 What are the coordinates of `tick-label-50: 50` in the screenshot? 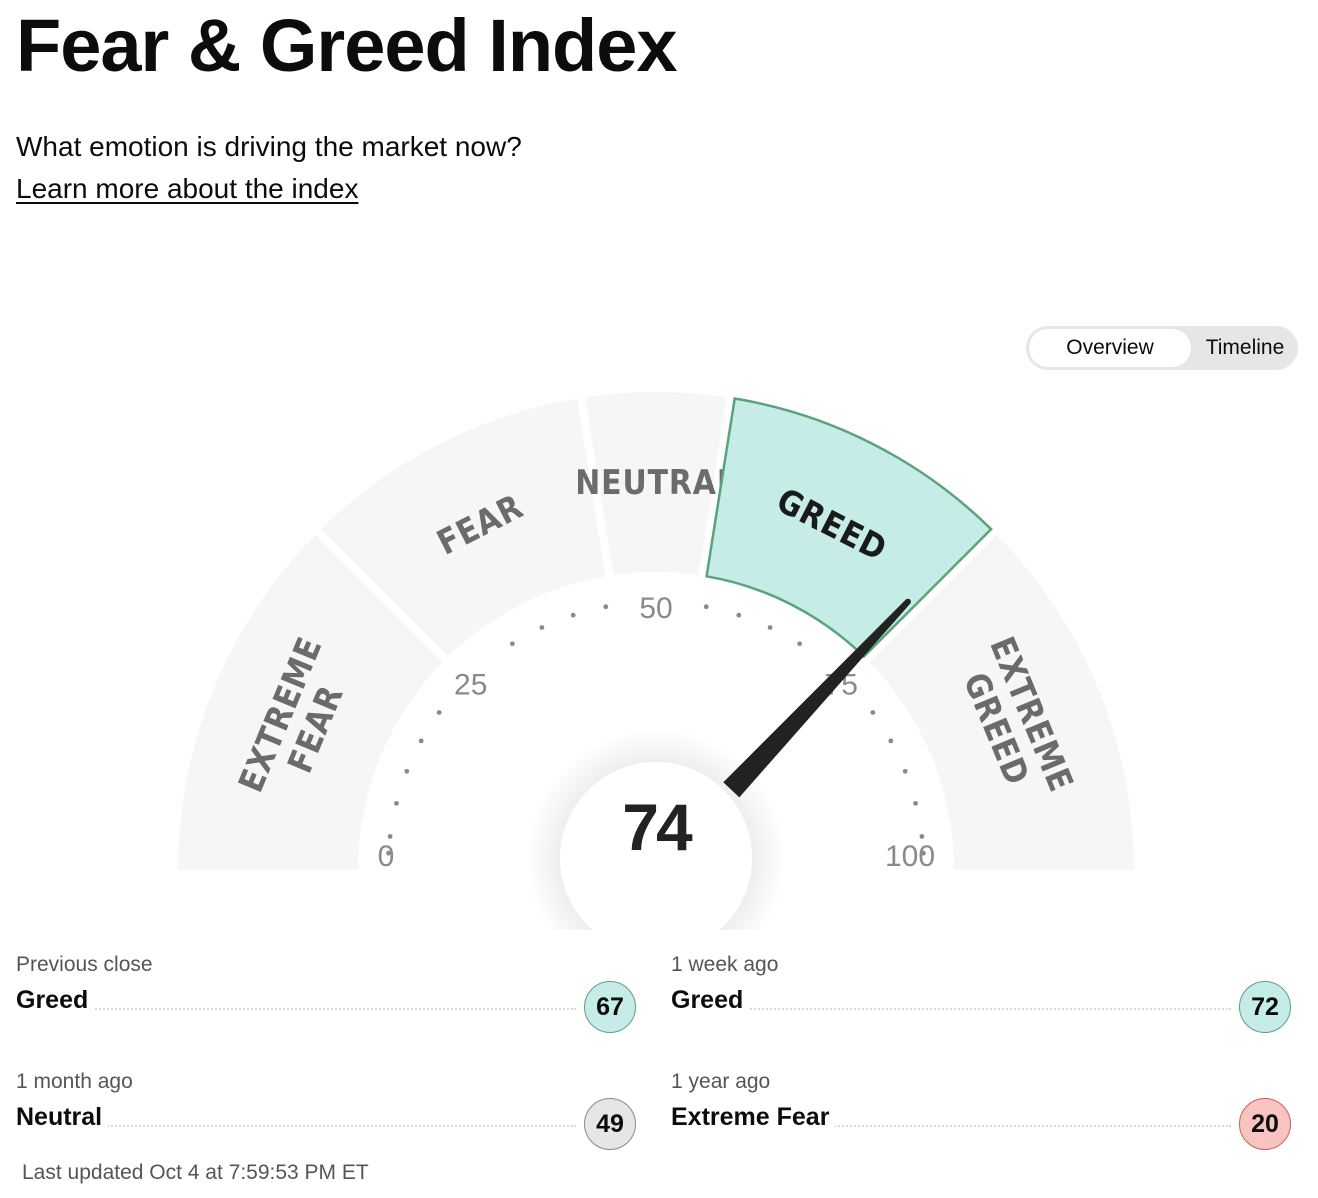 It's located at (655, 608).